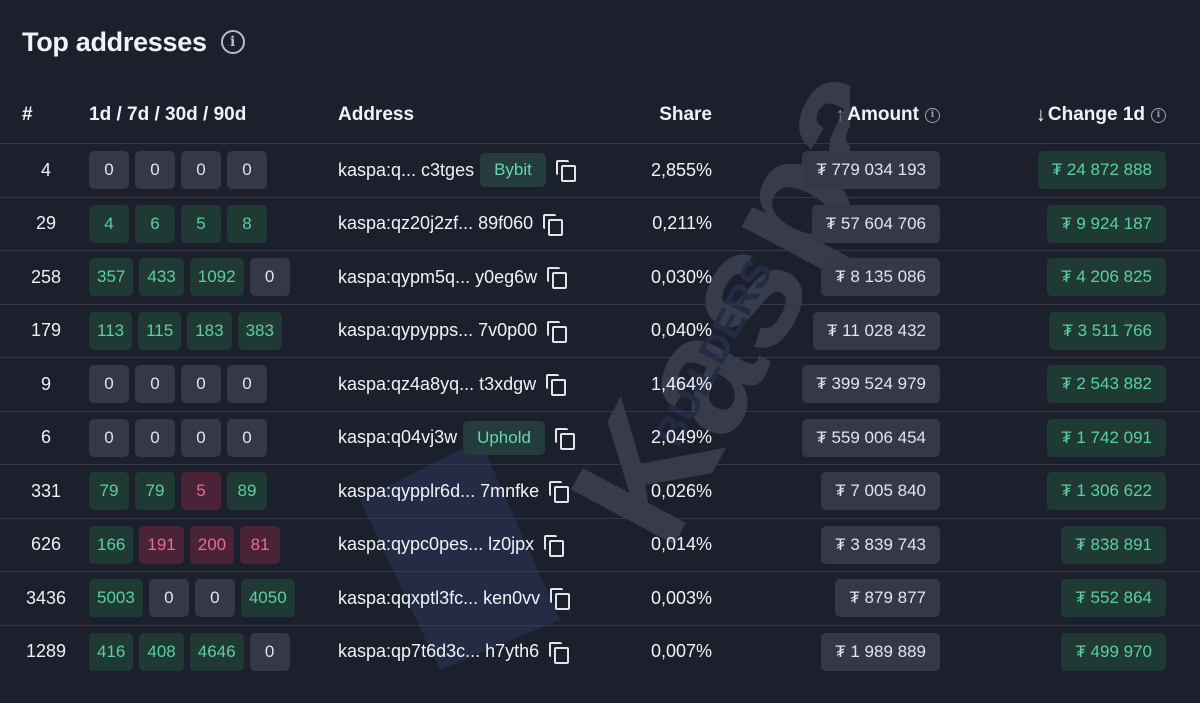  What do you see at coordinates (259, 330) in the screenshot?
I see `activity-chip: 383` at bounding box center [259, 330].